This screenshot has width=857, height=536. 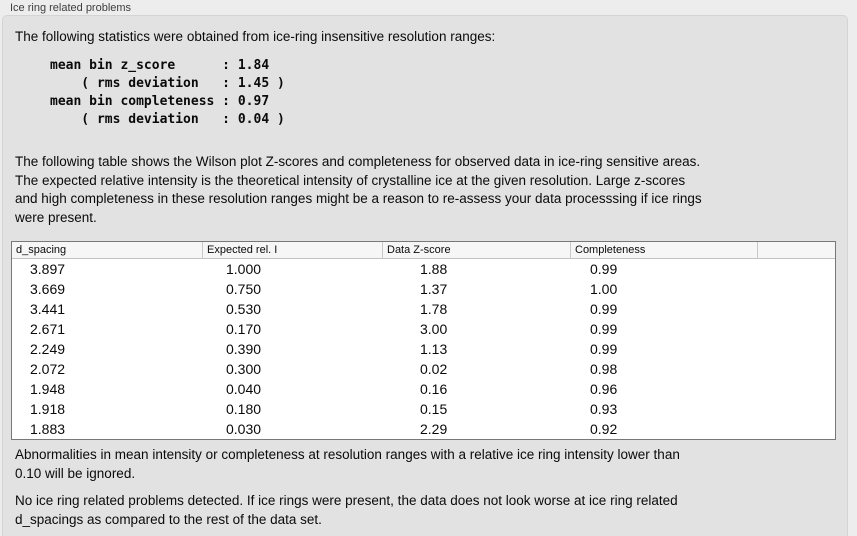 I want to click on table-row: 2.072 0.300 0.02 0.98, so click(x=423, y=369).